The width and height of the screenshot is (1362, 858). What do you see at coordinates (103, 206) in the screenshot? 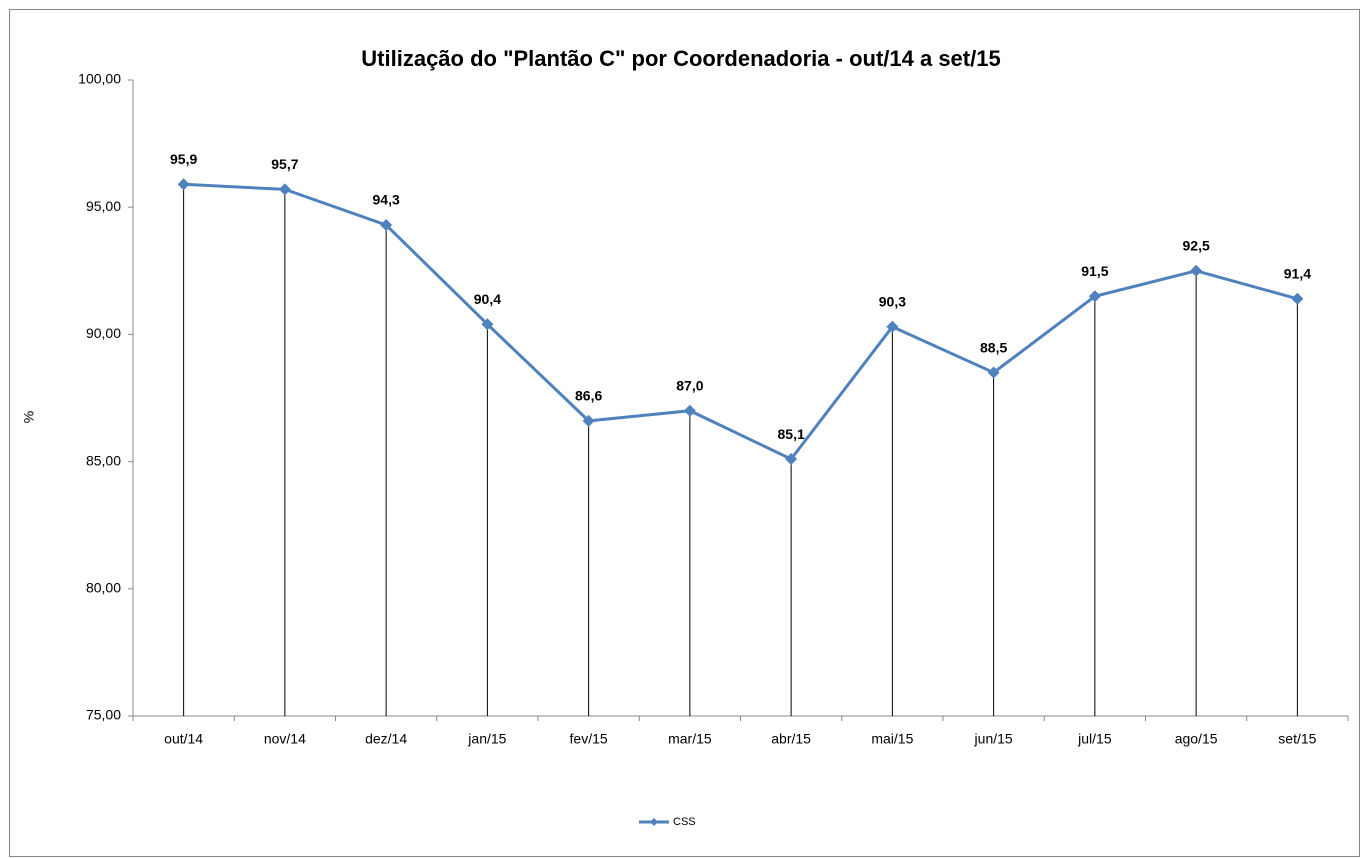
I see `y-tick-label: 95,00` at bounding box center [103, 206].